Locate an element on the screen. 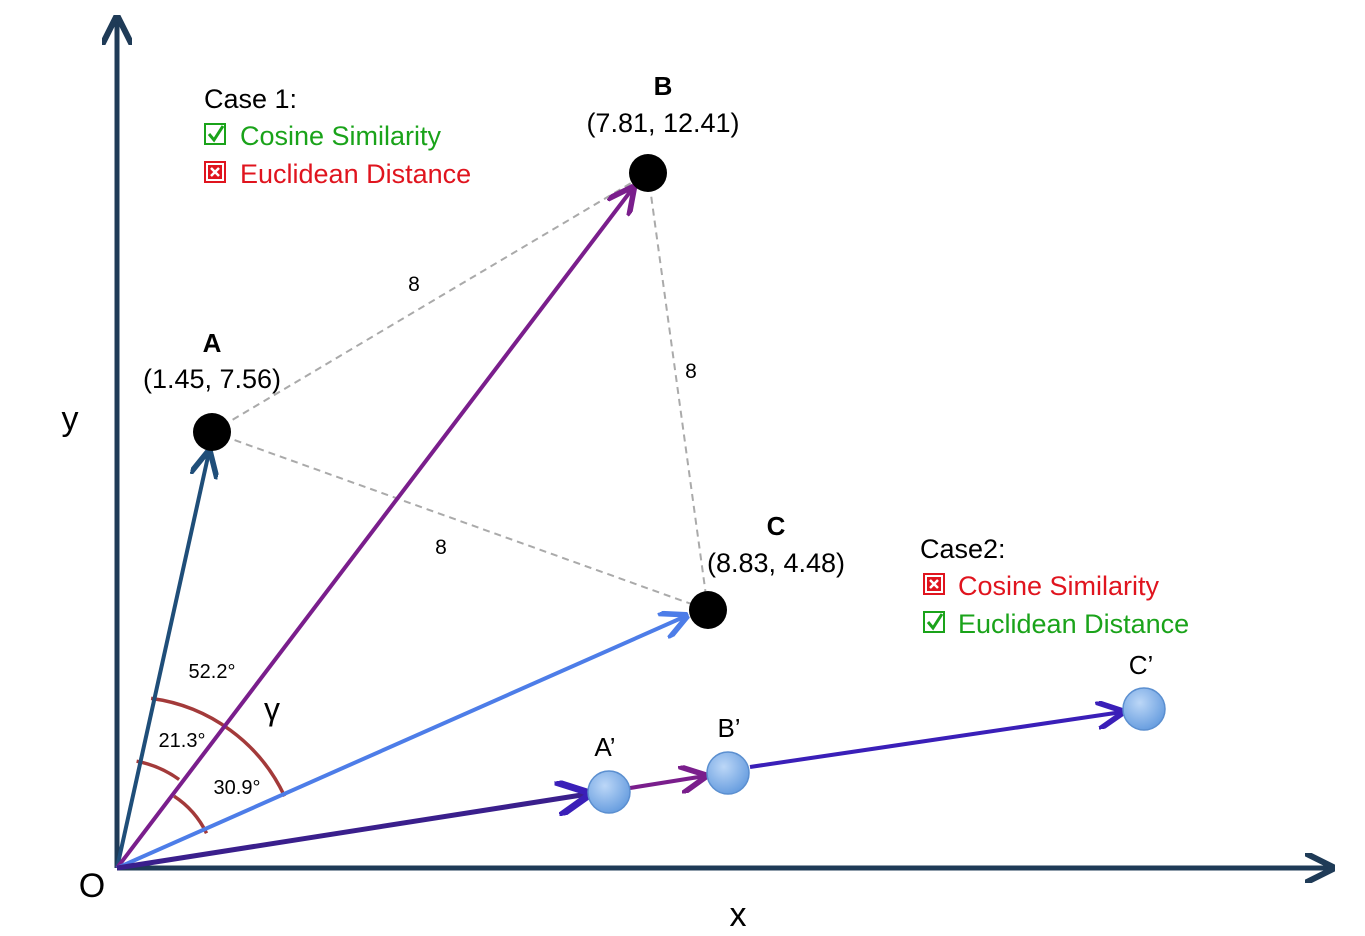 The image size is (1365, 936). angle-arc-oa-ob is located at coordinates (158, 770).